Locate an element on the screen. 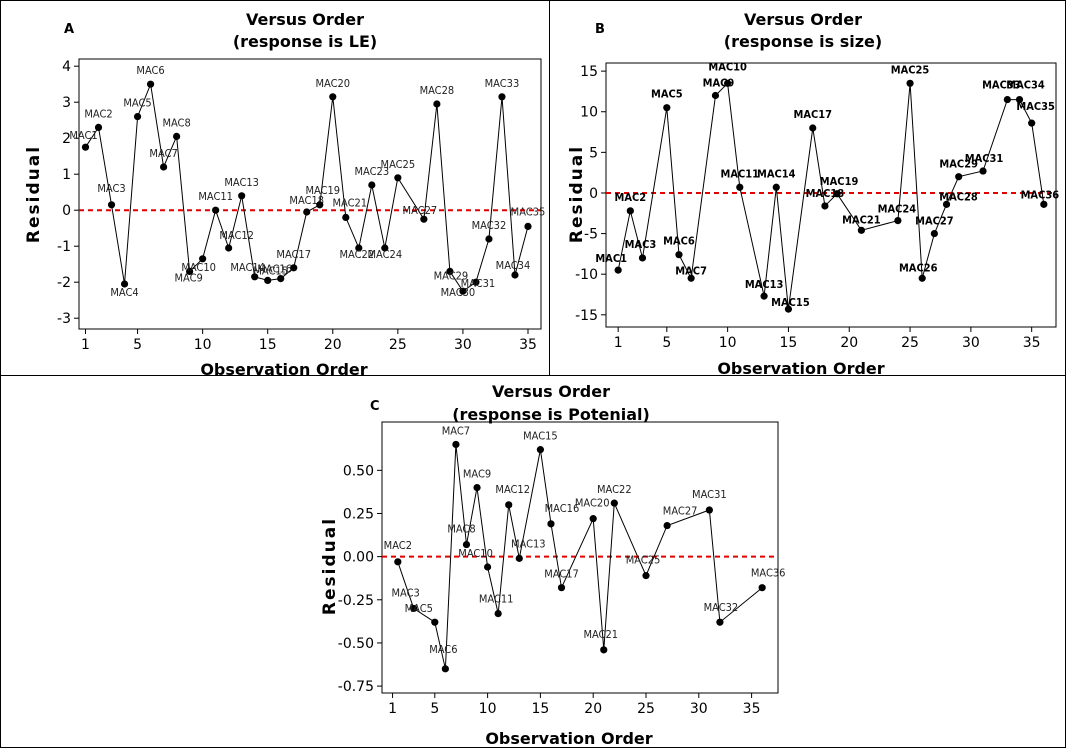 The image size is (1066, 748). y-tick-label: 2 is located at coordinates (66, 139).